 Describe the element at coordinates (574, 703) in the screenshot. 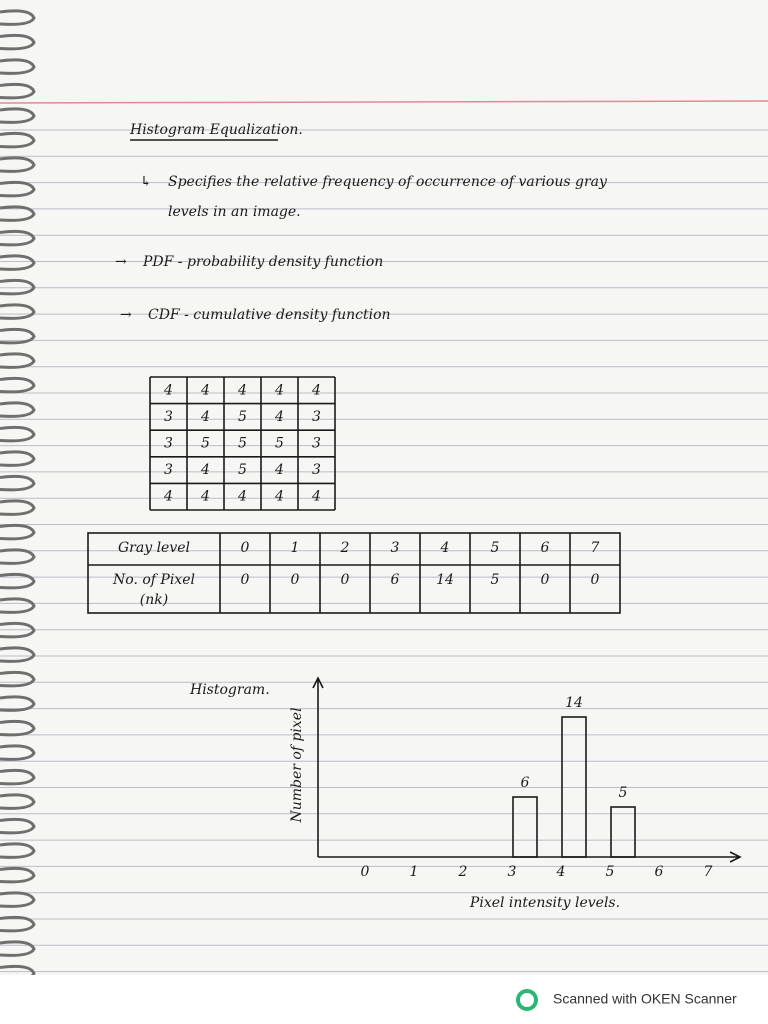

I see `bar-label: 14` at that location.